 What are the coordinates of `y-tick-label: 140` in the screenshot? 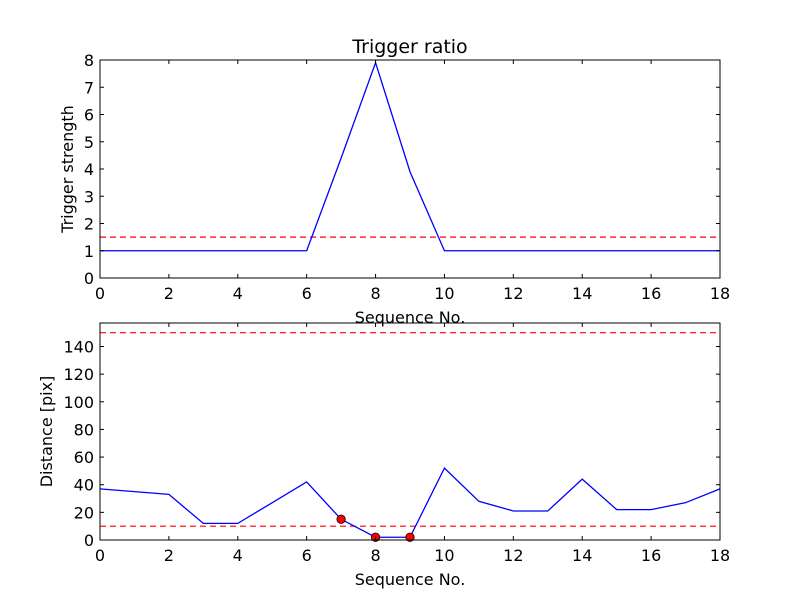 It's located at (78, 346).